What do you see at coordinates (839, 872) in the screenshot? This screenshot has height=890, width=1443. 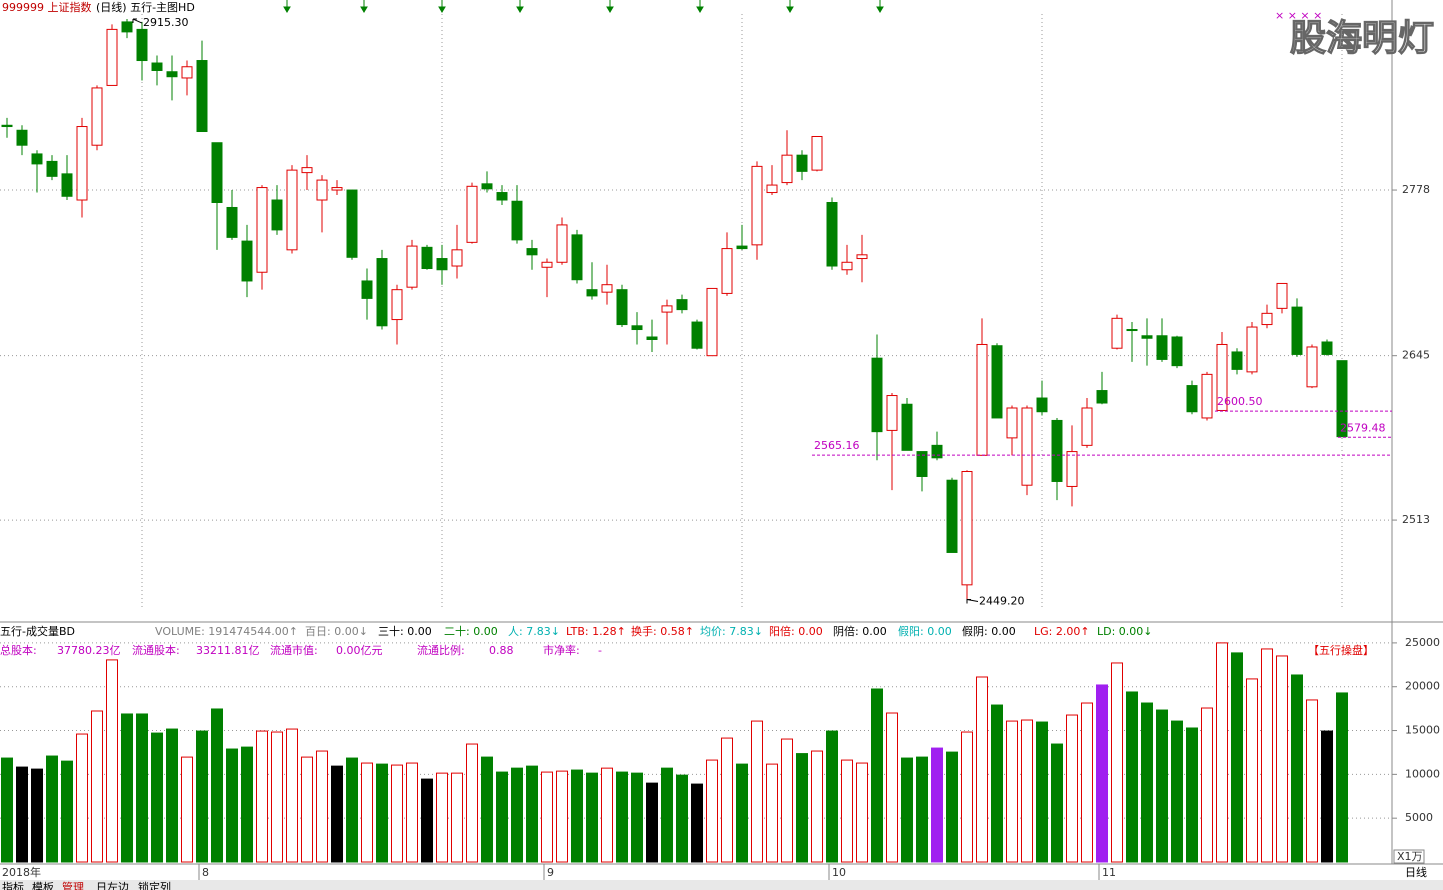 I see `x-tick-label: 10` at bounding box center [839, 872].